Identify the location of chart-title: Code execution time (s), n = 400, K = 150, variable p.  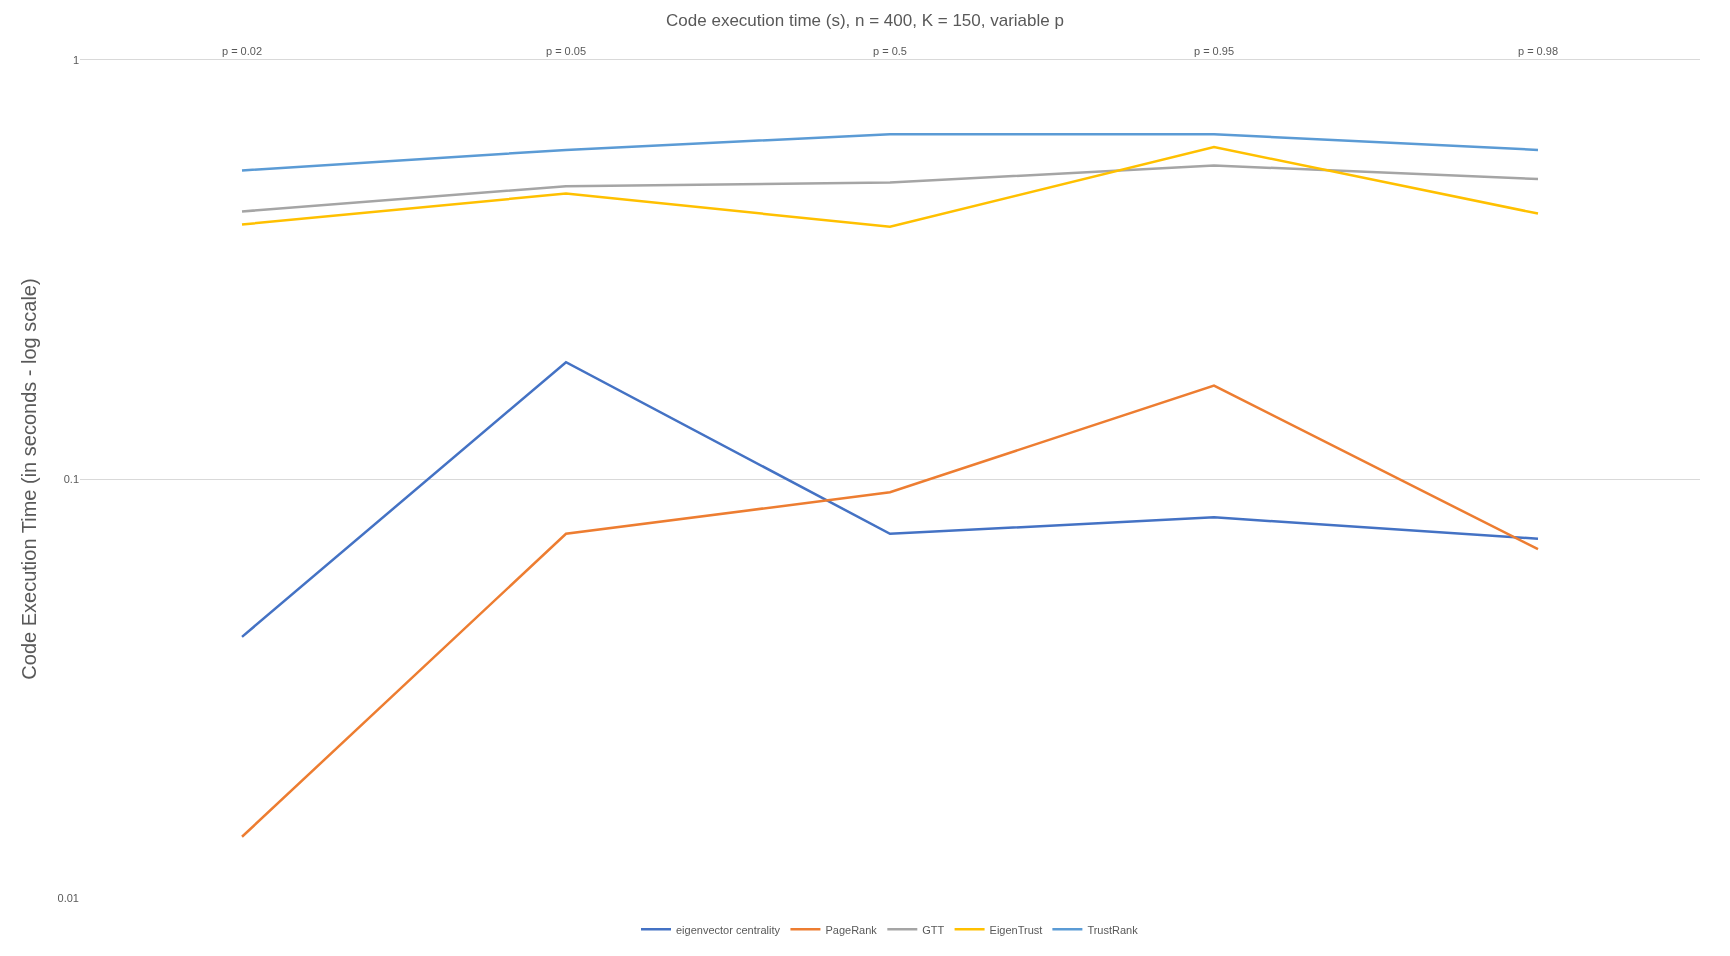
(865, 21).